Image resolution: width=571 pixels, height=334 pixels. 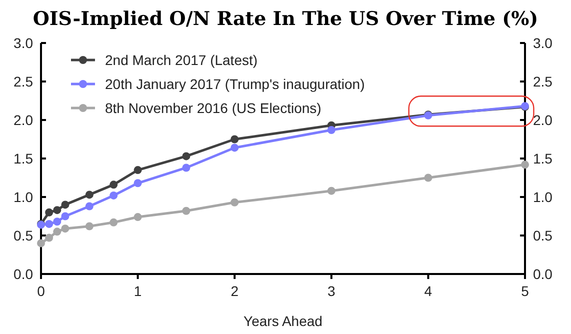 I want to click on y-tick-label: 1.5, so click(x=24, y=158).